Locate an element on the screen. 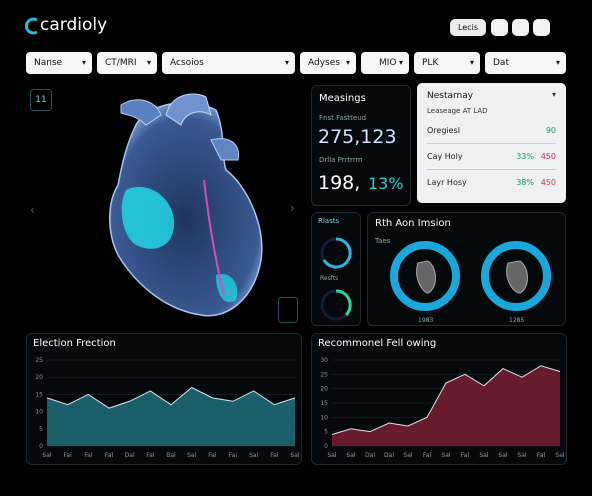  logo-icon is located at coordinates (31, 26).